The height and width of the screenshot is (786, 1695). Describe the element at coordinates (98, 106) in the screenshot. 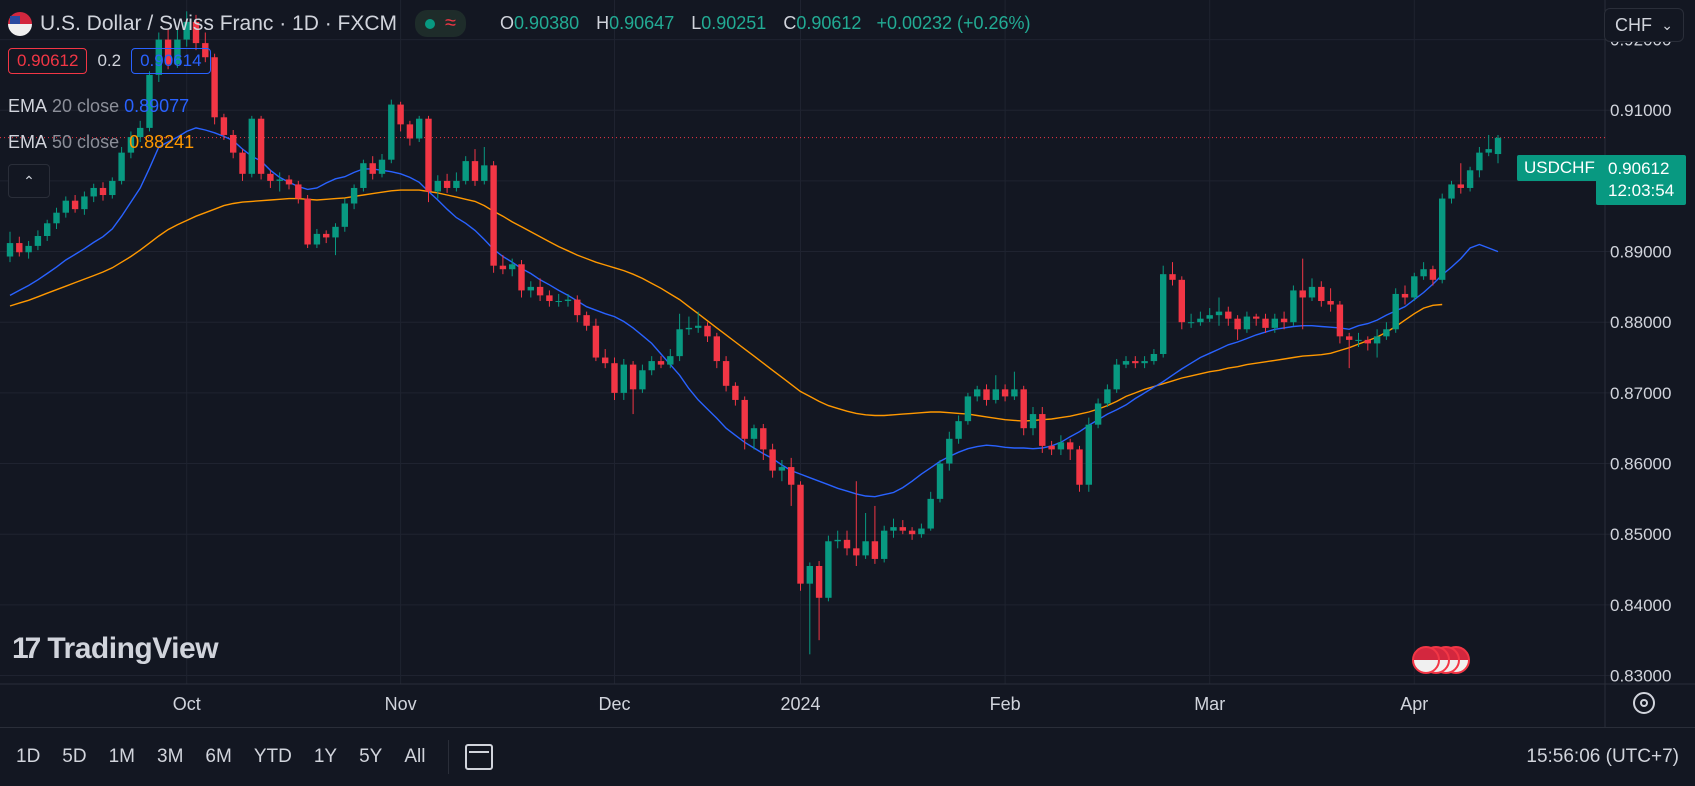

I see `ema20-legend: EMA 20 close 0.89077` at that location.